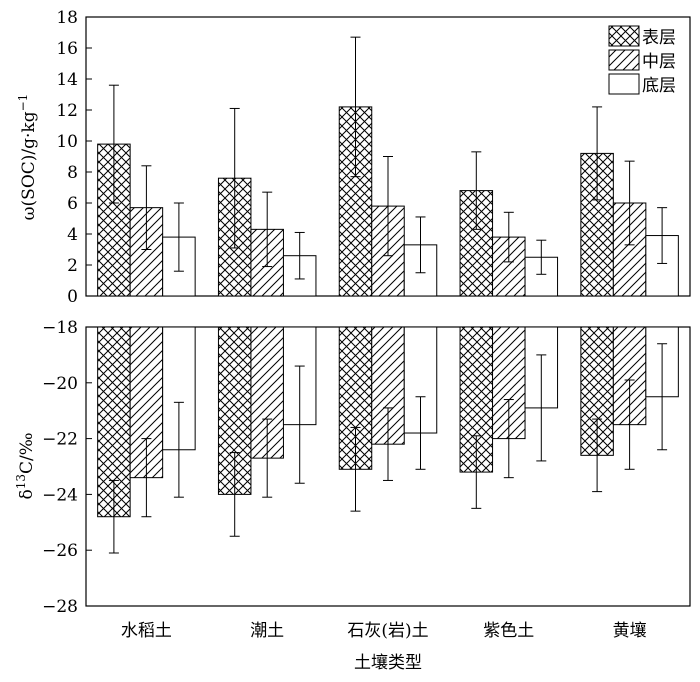 This screenshot has height=682, width=700. Describe the element at coordinates (27, 453) in the screenshot. I see `bottom-y-axis-label-rest: C/‰` at that location.